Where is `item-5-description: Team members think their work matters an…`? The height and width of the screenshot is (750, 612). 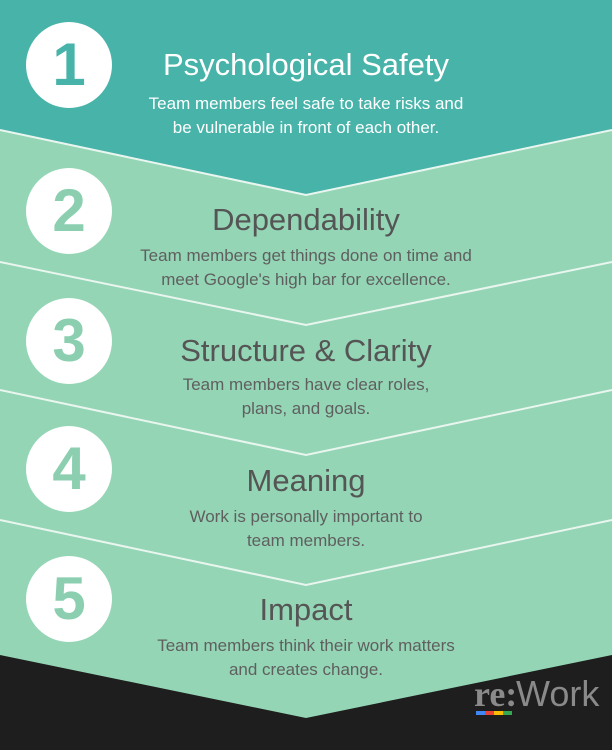
item-5-description: Team members think their work matters an… is located at coordinates (306, 658).